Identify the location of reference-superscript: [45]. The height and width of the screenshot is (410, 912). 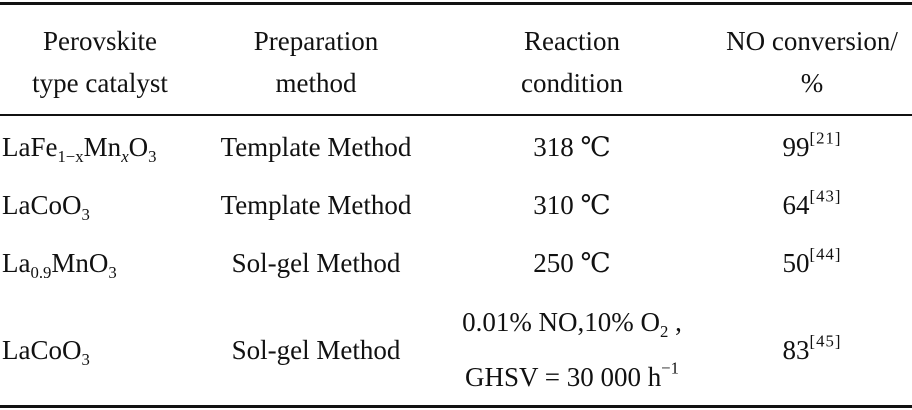
(825, 341).